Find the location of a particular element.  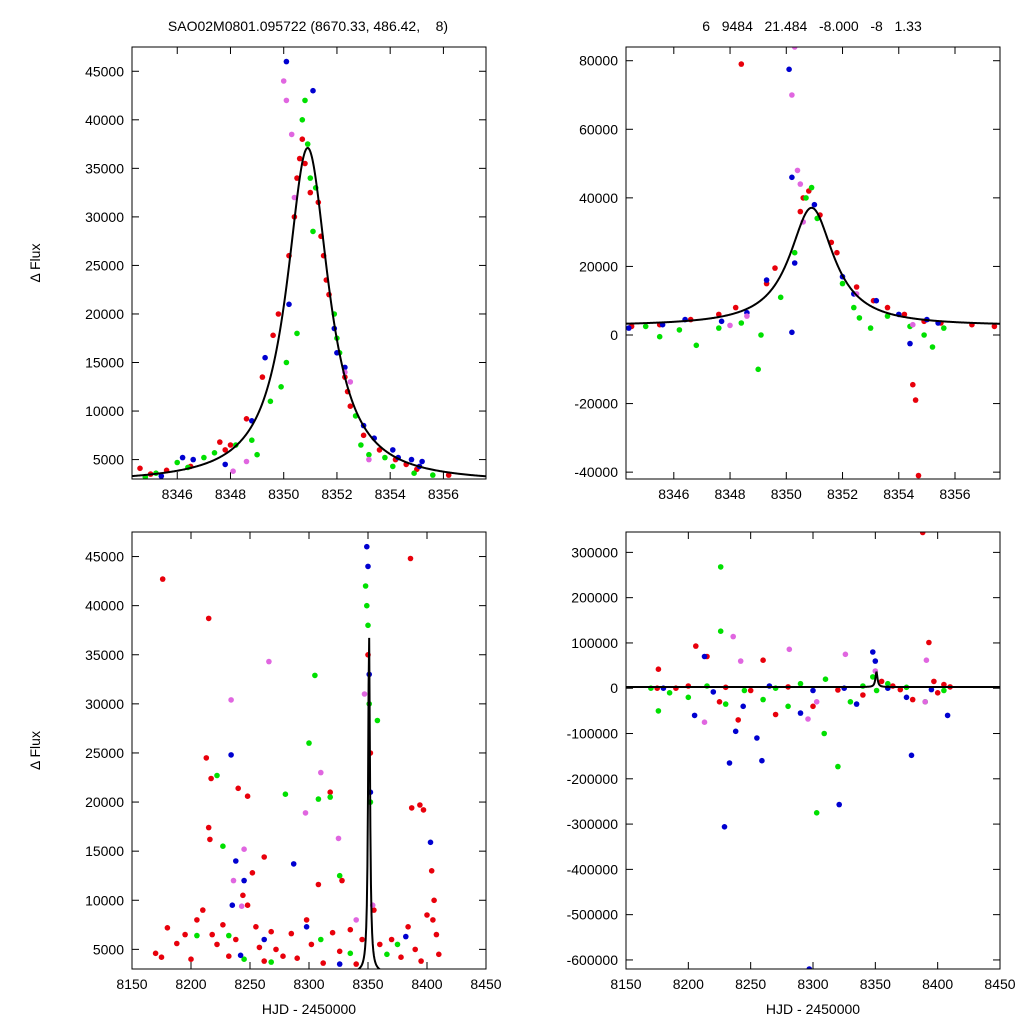

data-points is located at coordinates (294, 268).